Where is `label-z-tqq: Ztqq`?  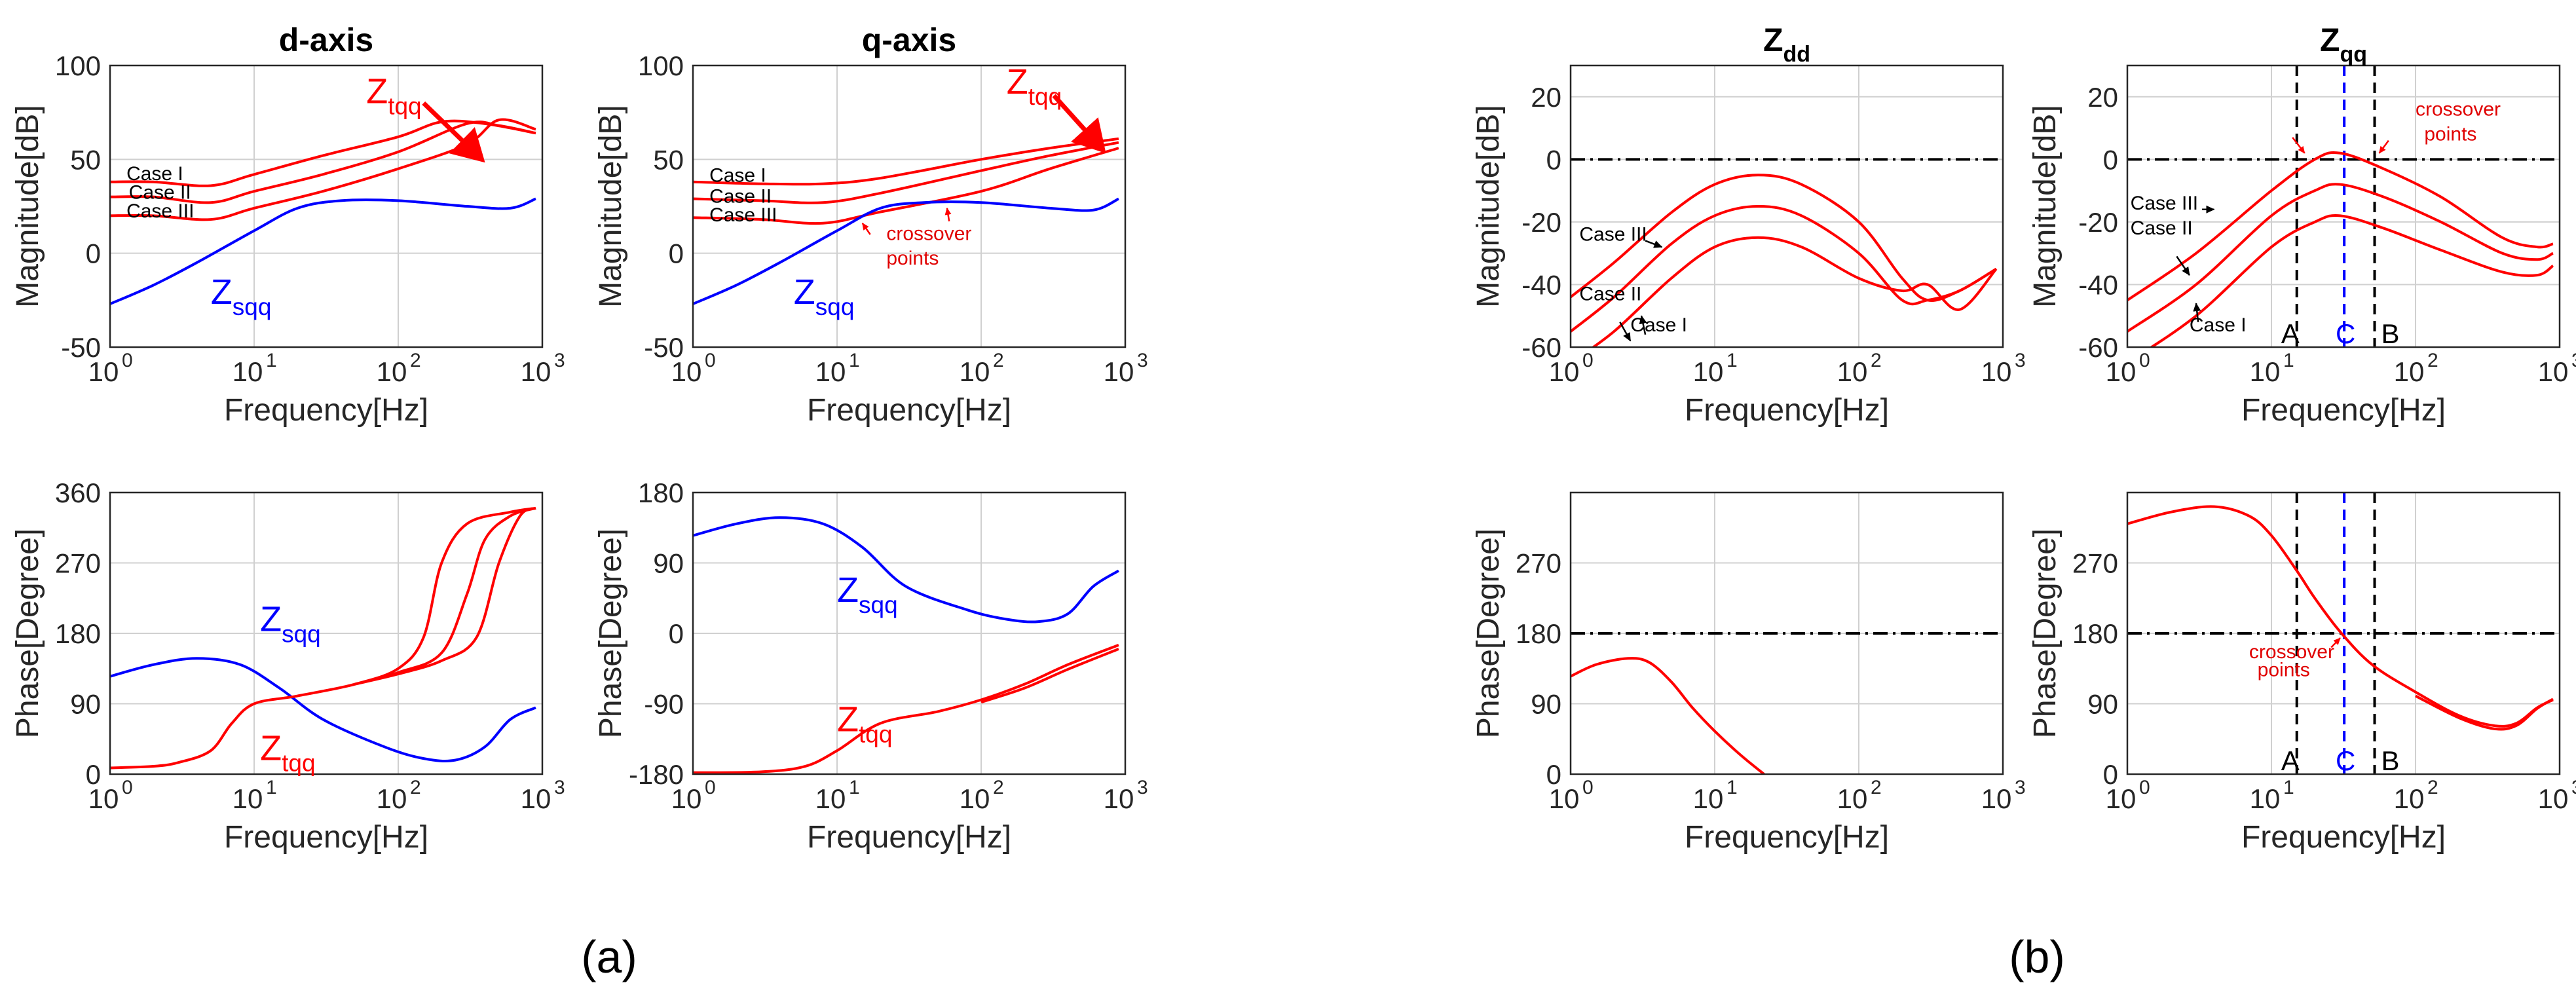
label-z-tqq: Ztqq is located at coordinates (864, 723).